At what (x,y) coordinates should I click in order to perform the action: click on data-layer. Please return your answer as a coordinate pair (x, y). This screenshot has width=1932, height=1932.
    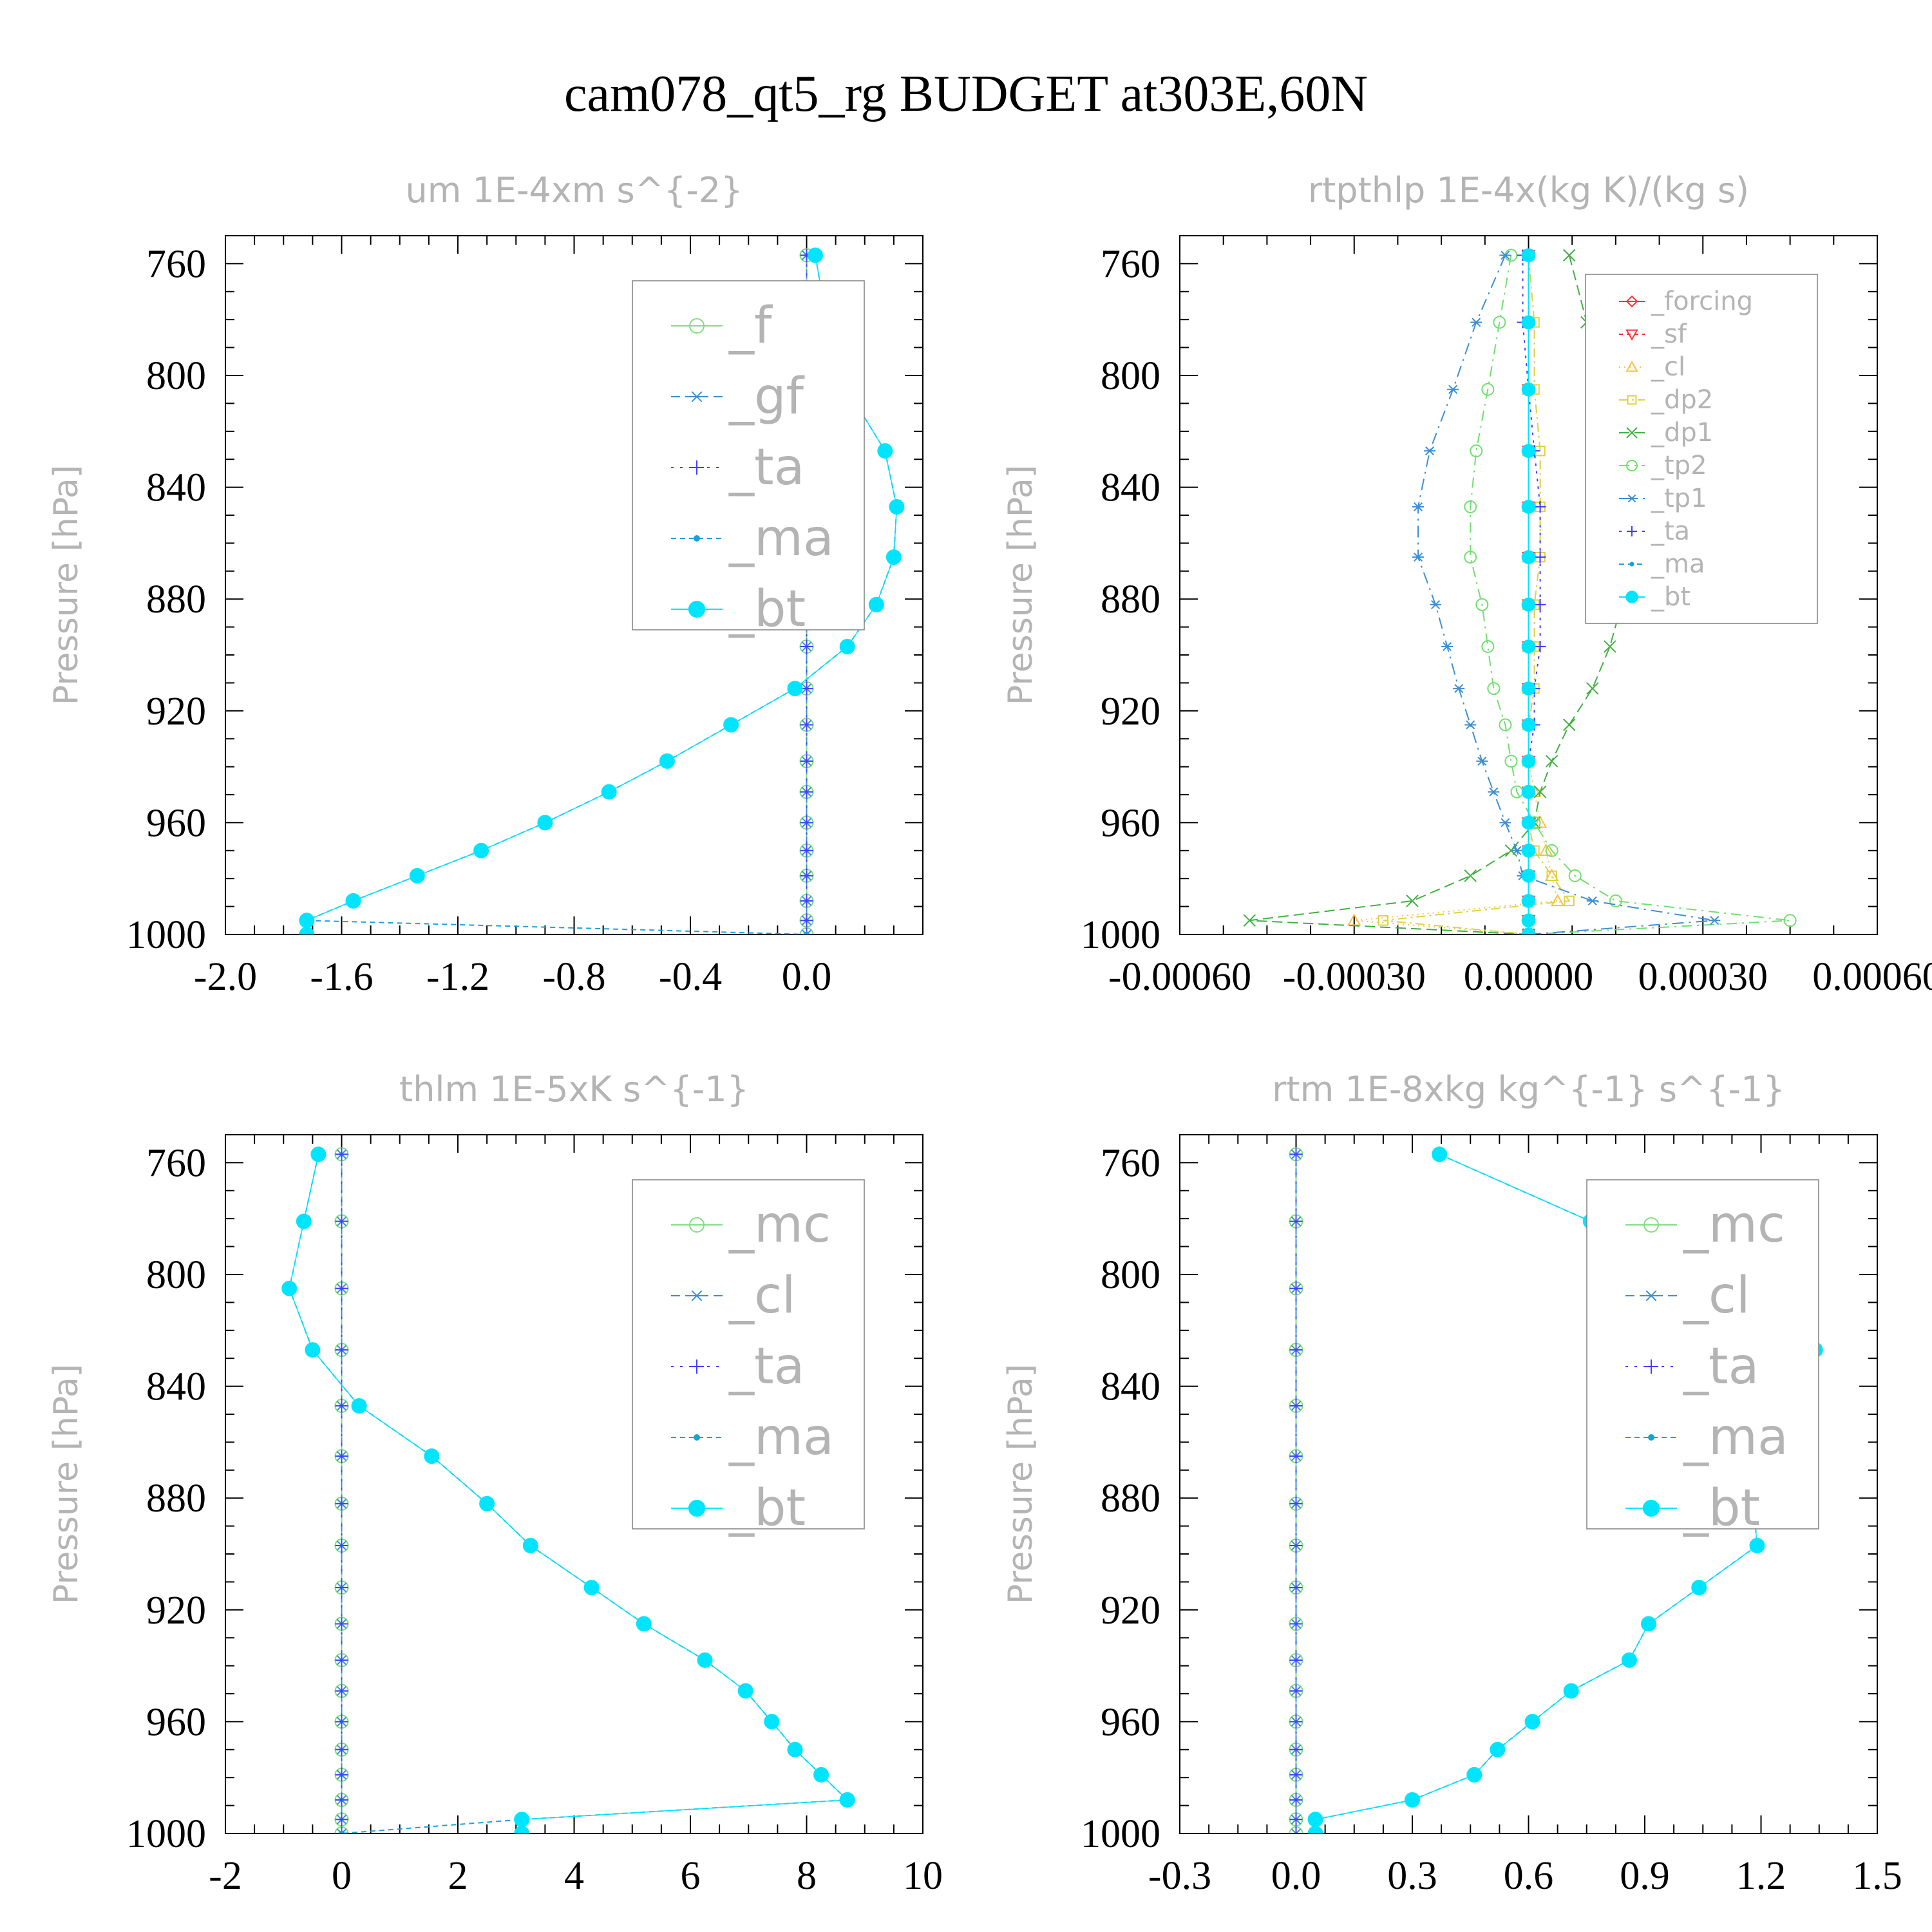
    Looking at the image, I should click on (1520, 585).